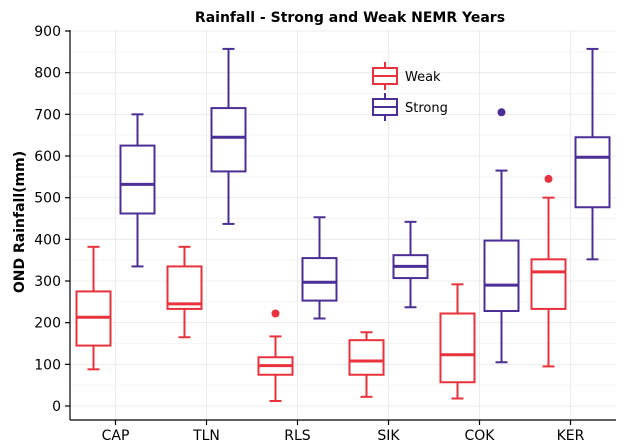  What do you see at coordinates (47, 199) in the screenshot?
I see `y-tick-label: 500` at bounding box center [47, 199].